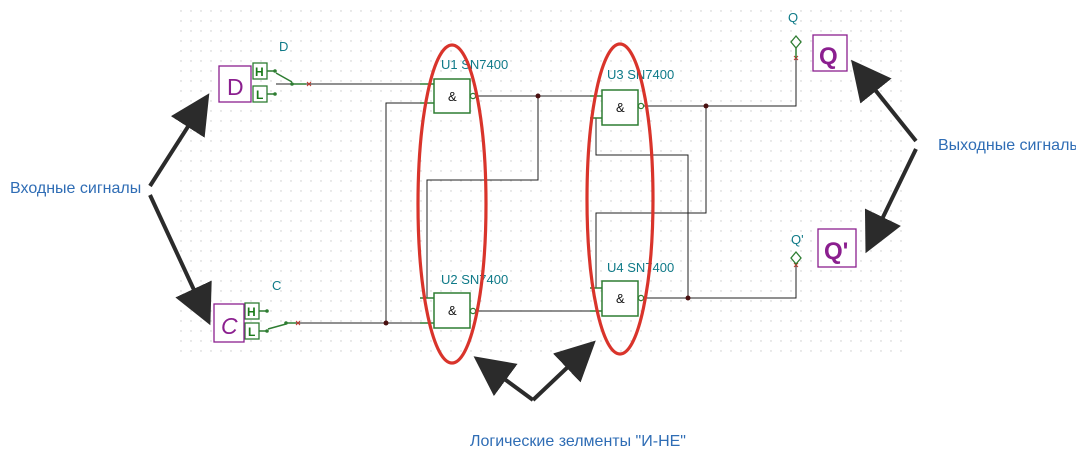 This screenshot has height=459, width=1076. What do you see at coordinates (452, 310) in the screenshot?
I see `gate-u2-symbol: &` at bounding box center [452, 310].